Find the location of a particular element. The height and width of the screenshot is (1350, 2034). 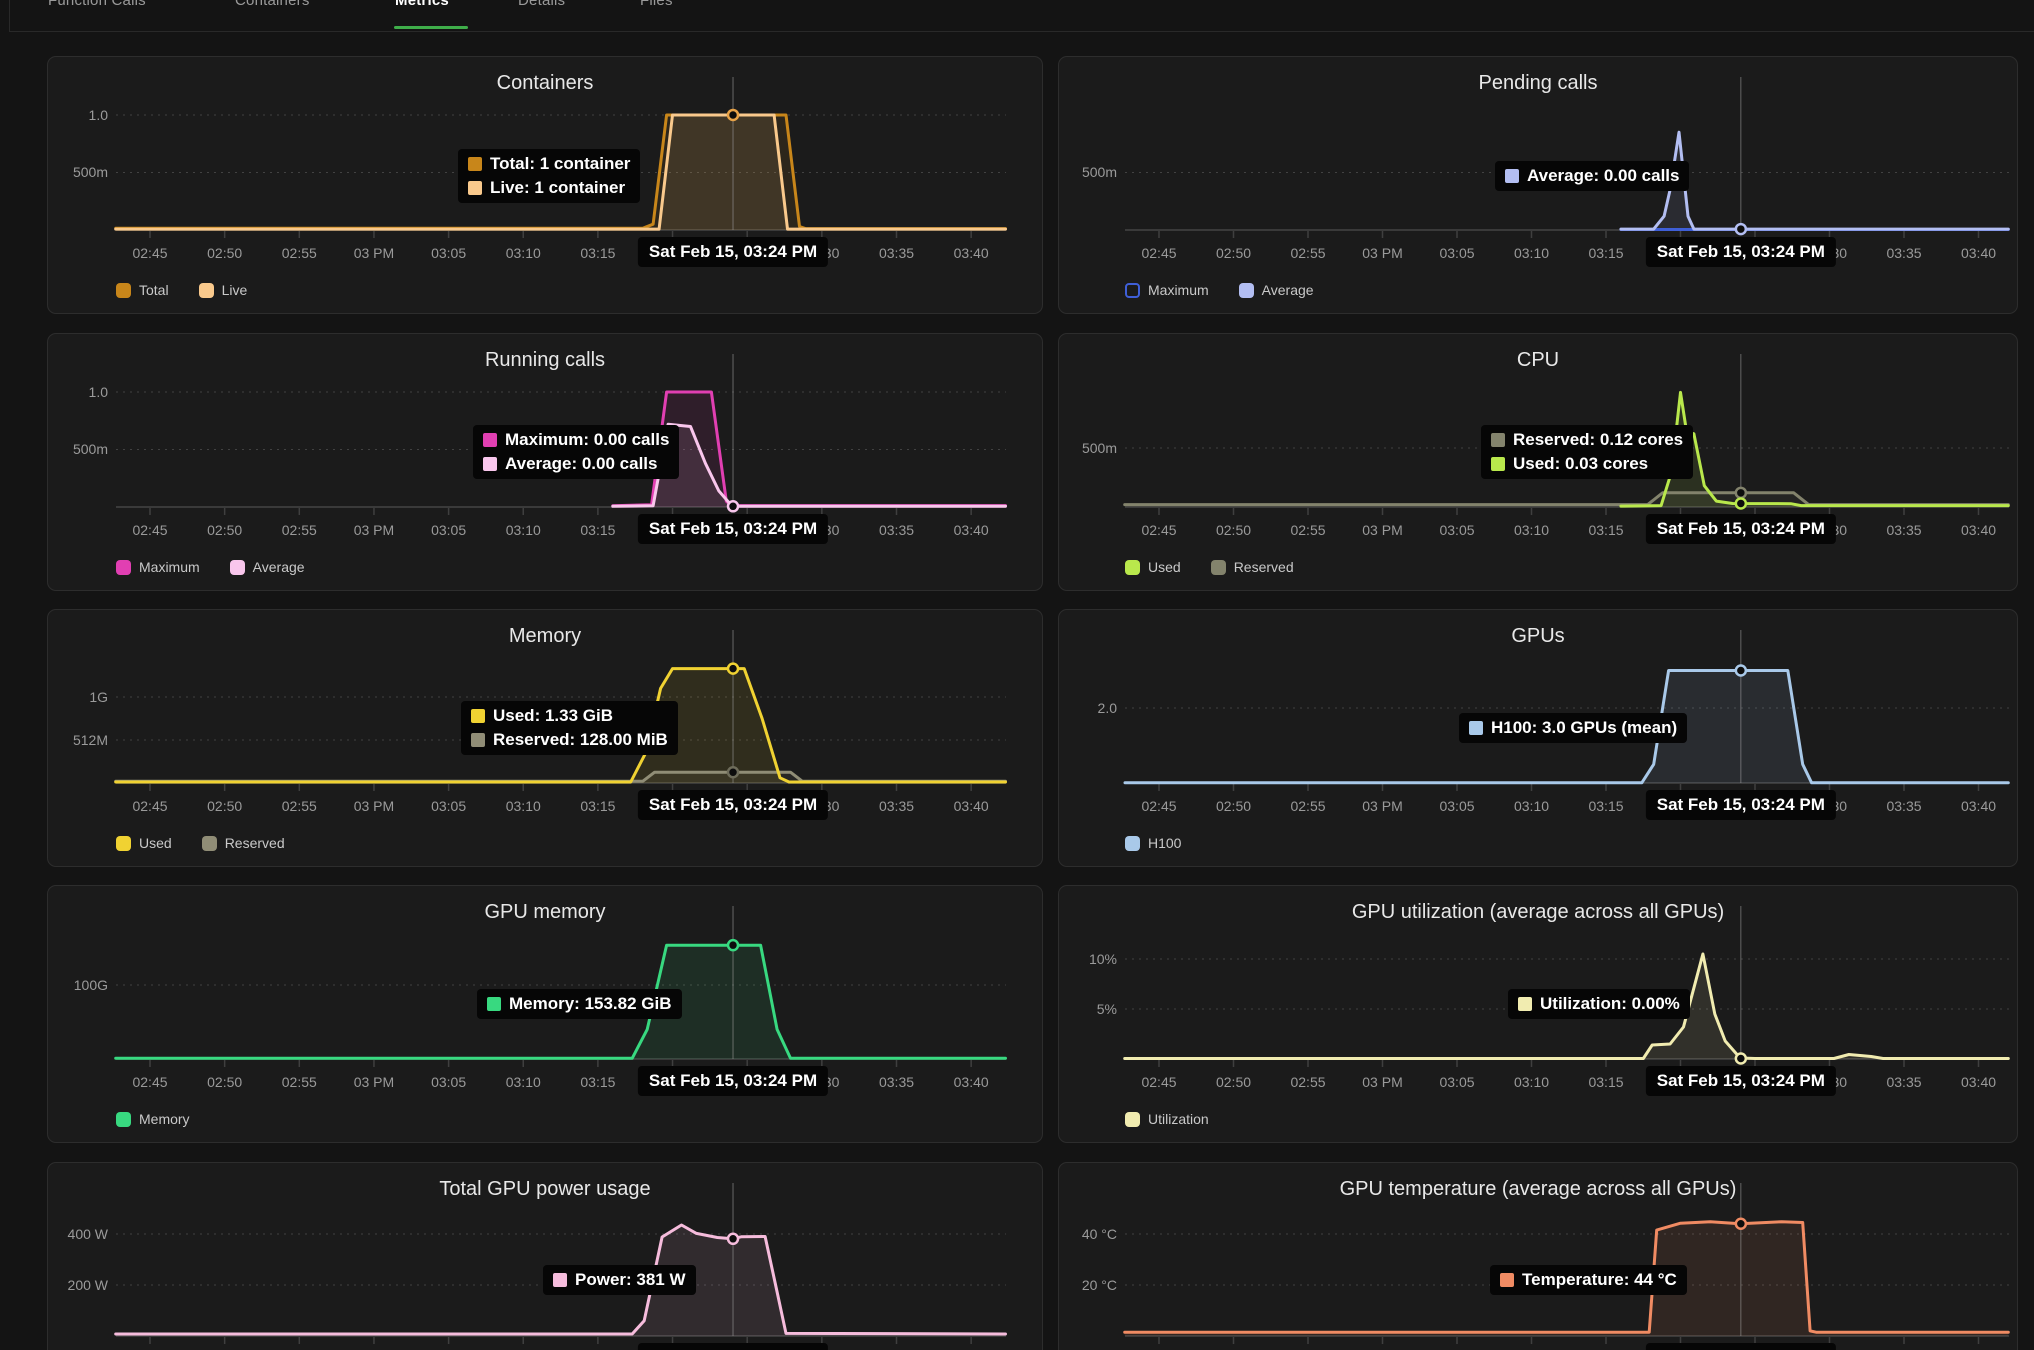

chart-plot-gpu-power is located at coordinates (545, 1256).